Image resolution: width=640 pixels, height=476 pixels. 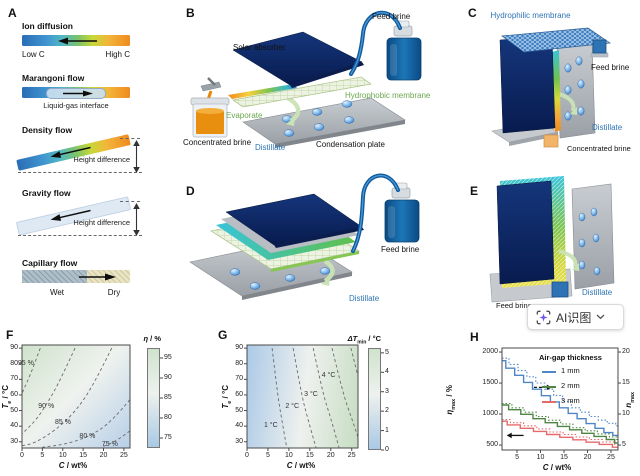 I want to click on panel-label-h: H, so click(x=474, y=337).